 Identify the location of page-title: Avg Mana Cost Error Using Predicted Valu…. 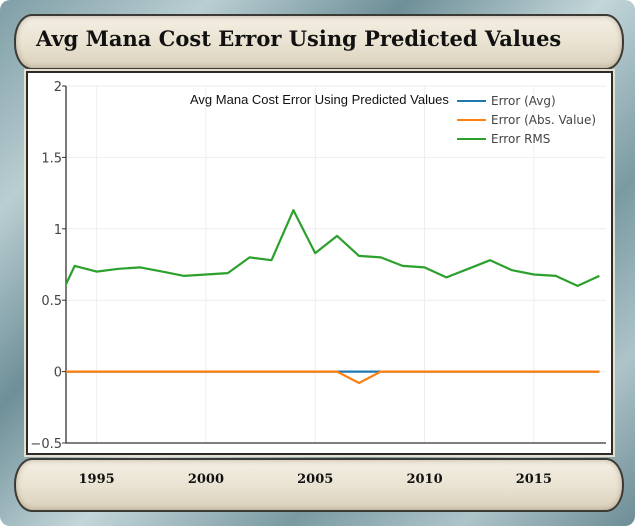
(299, 38).